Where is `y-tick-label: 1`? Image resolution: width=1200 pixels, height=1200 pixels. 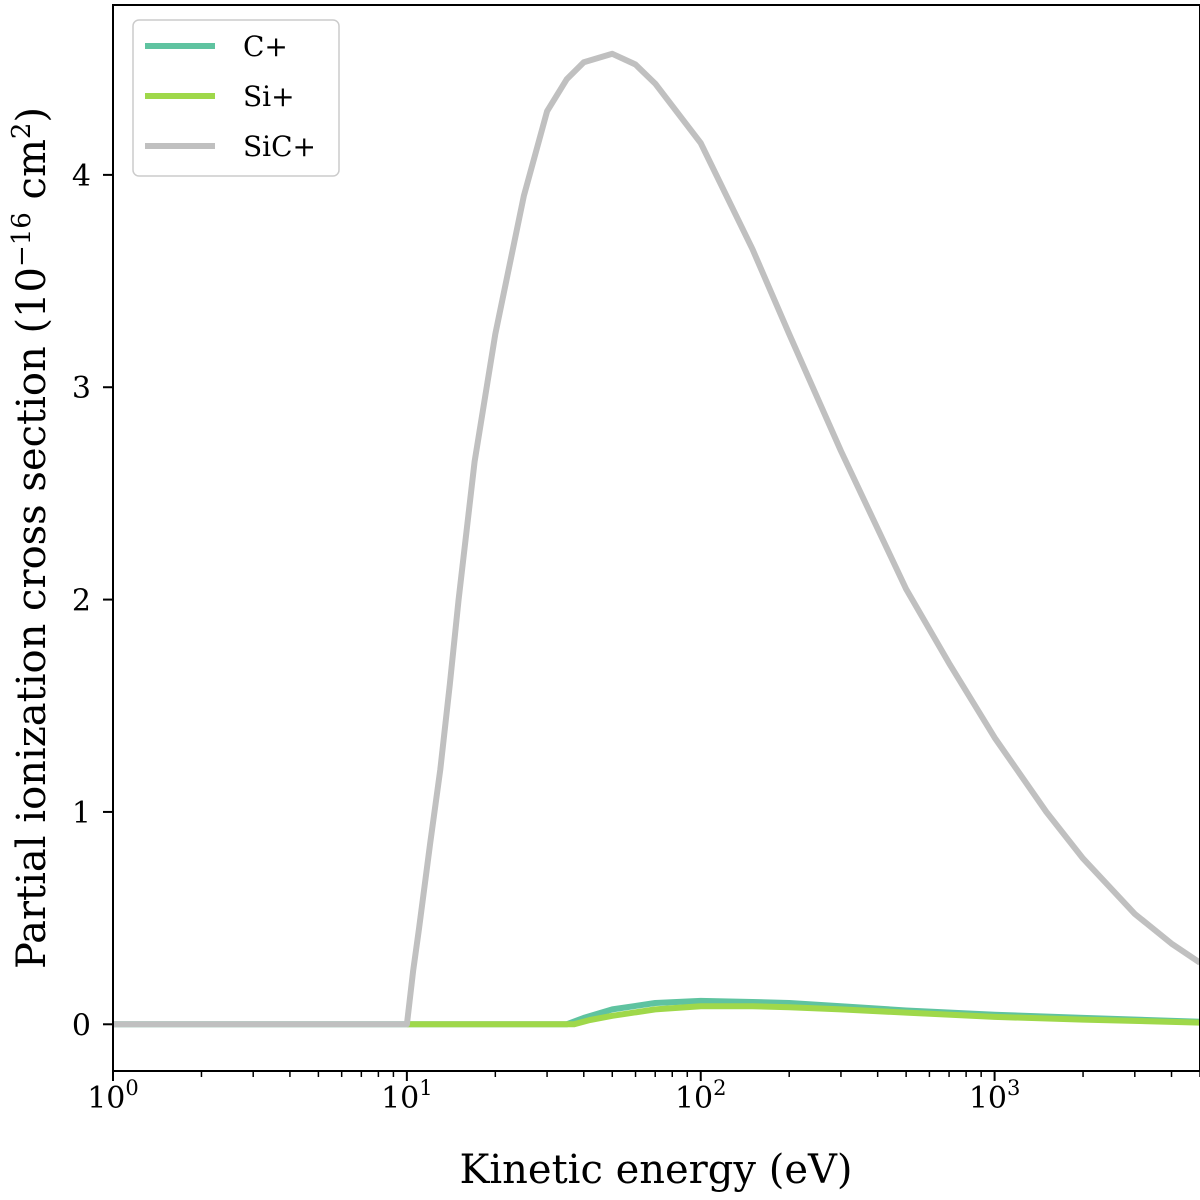
y-tick-label: 1 is located at coordinates (81, 813).